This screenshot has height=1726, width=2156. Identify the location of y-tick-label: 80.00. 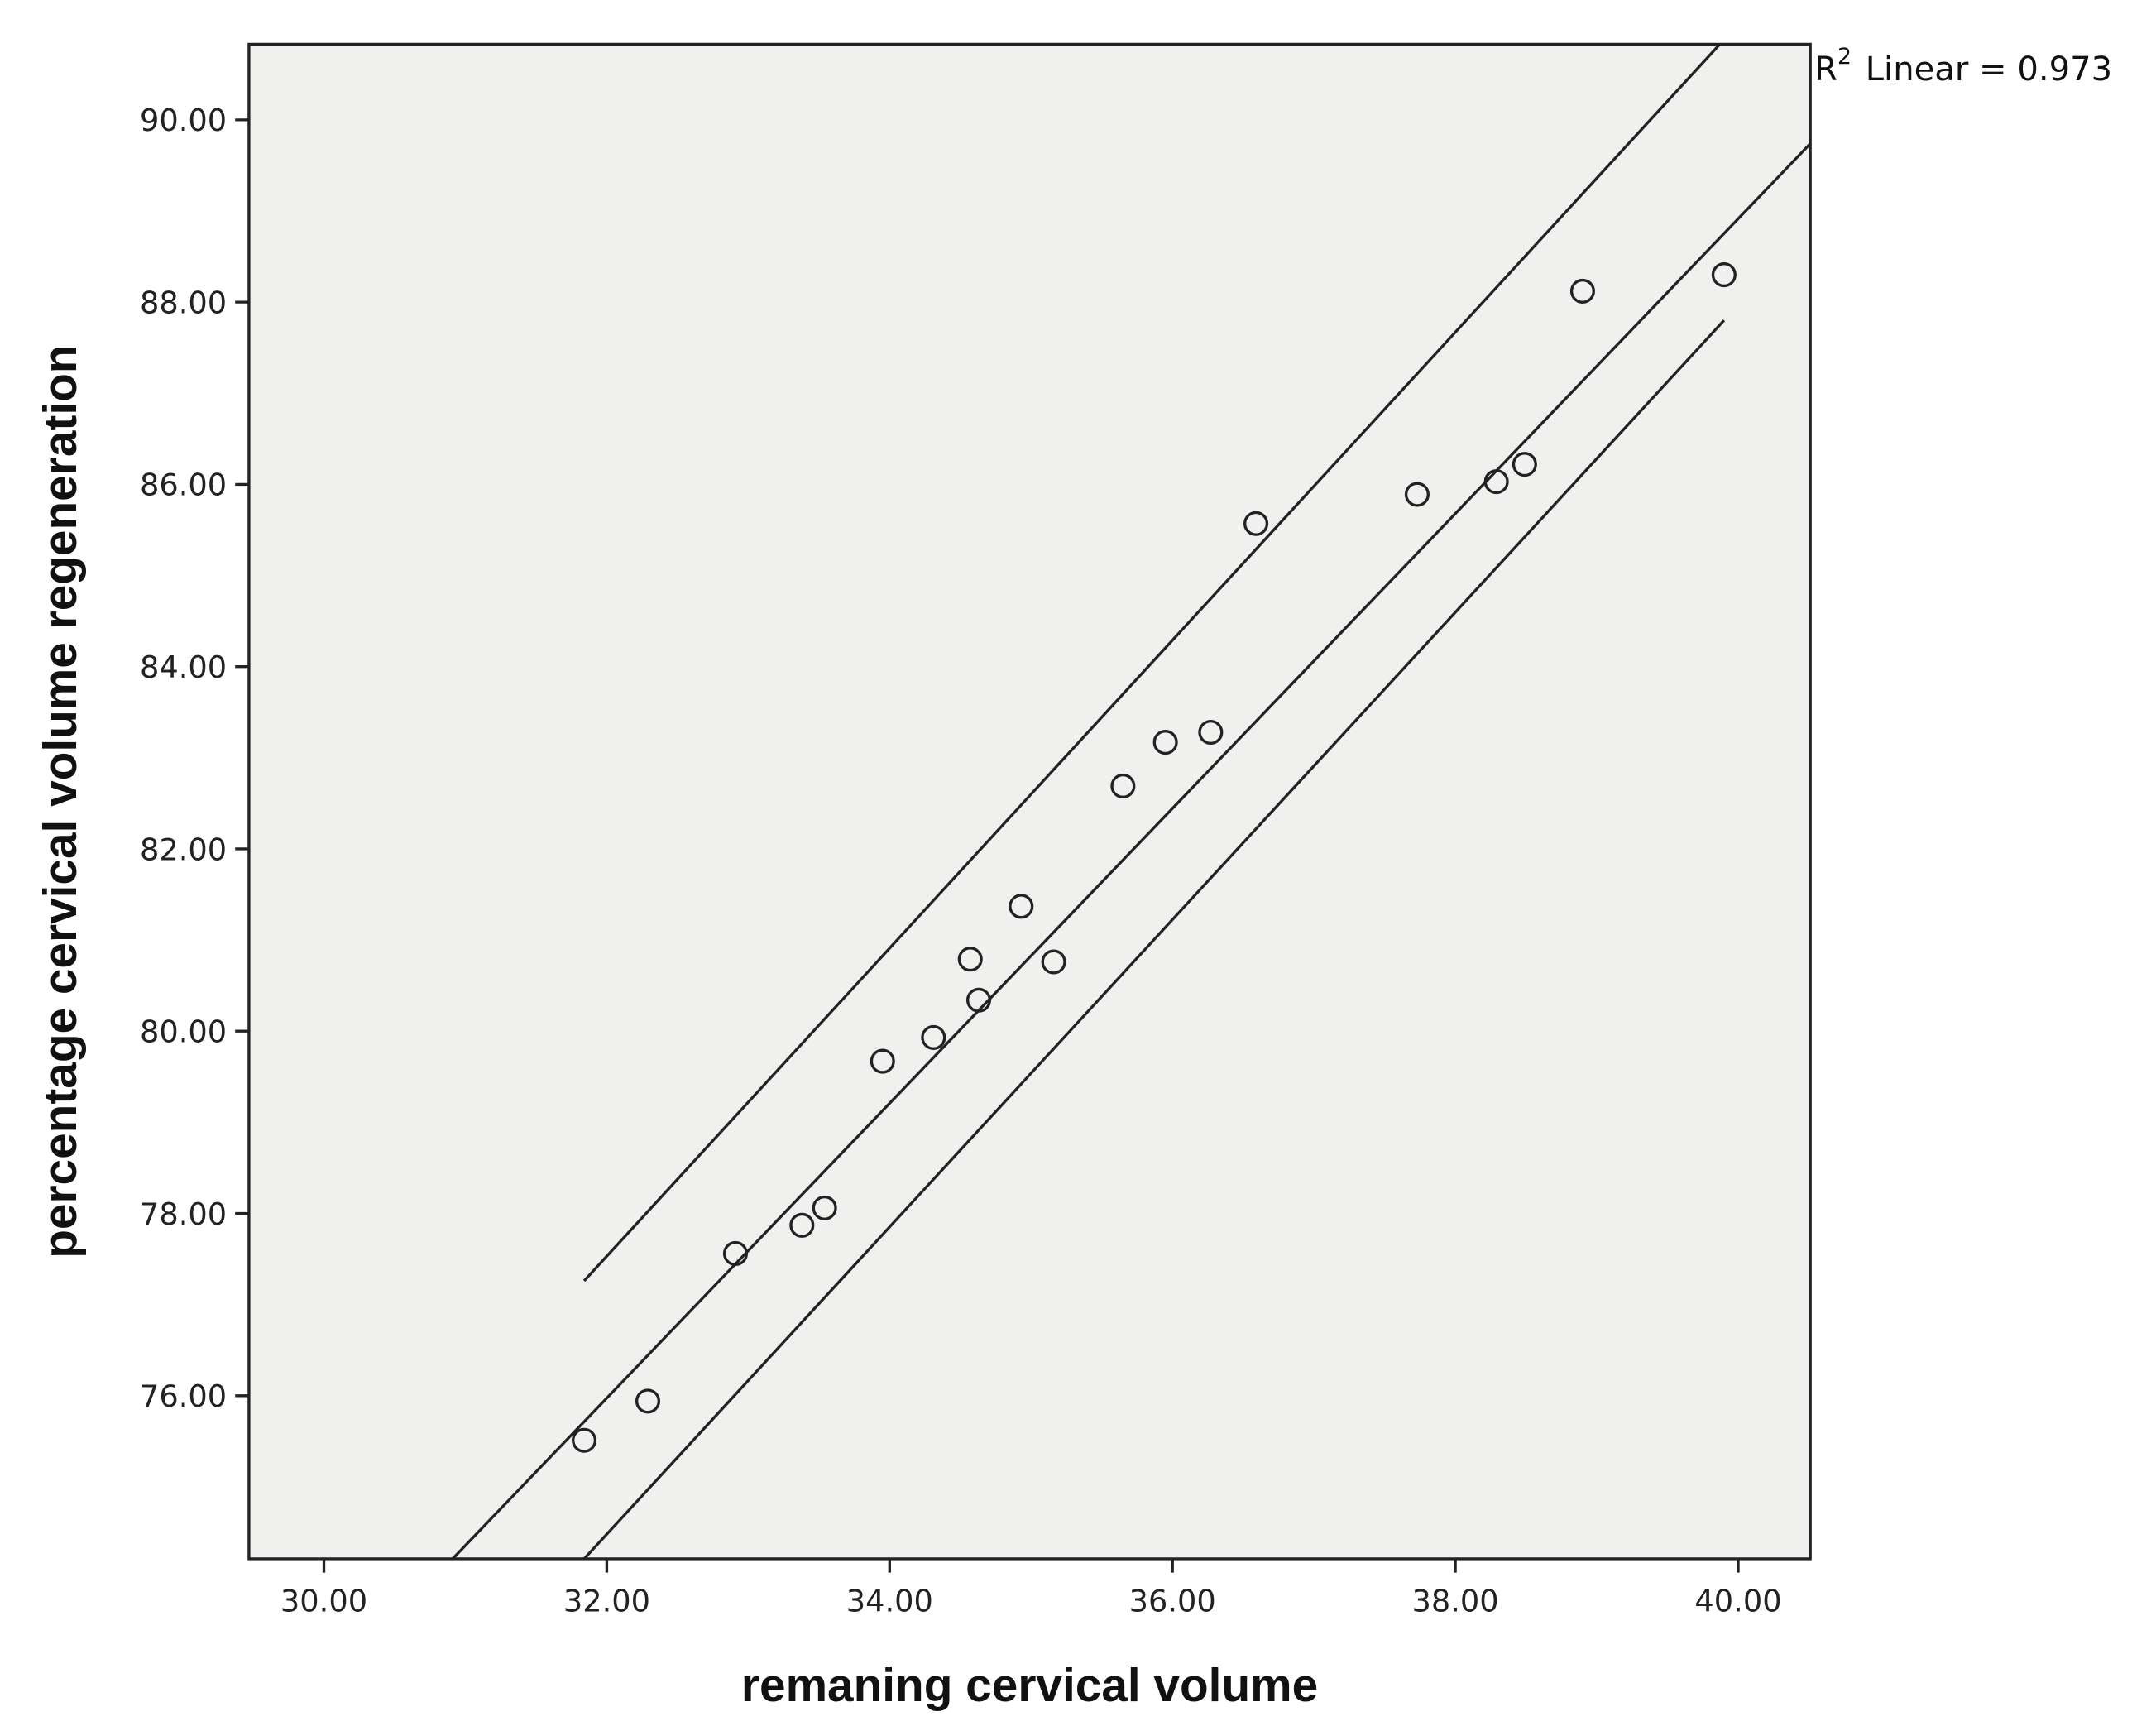
(183, 1032).